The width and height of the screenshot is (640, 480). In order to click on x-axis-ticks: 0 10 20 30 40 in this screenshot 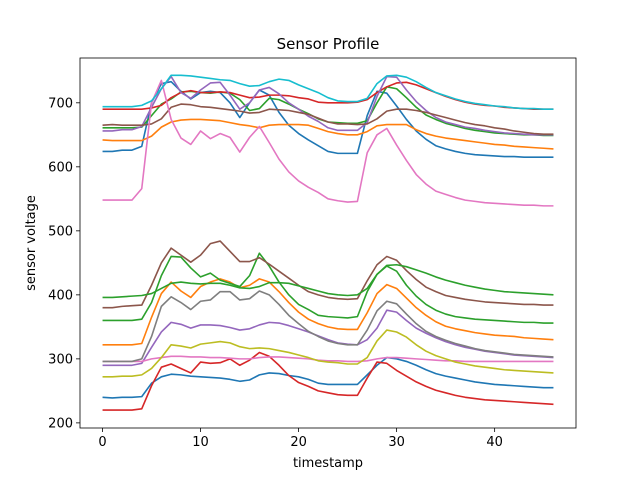, I will do `click(300, 439)`.